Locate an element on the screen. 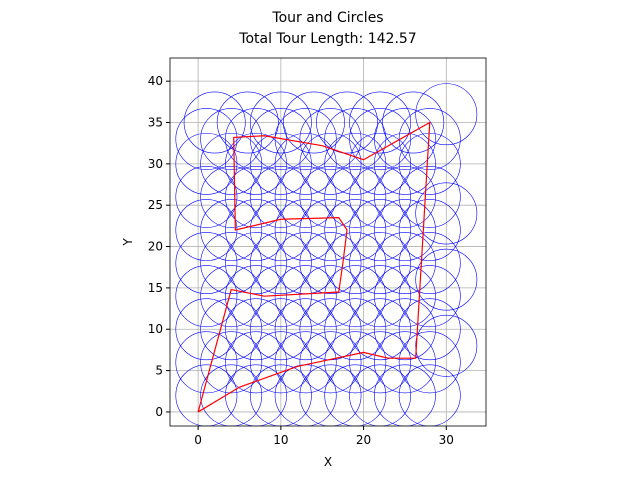  y-tick-label: 20 is located at coordinates (155, 247).